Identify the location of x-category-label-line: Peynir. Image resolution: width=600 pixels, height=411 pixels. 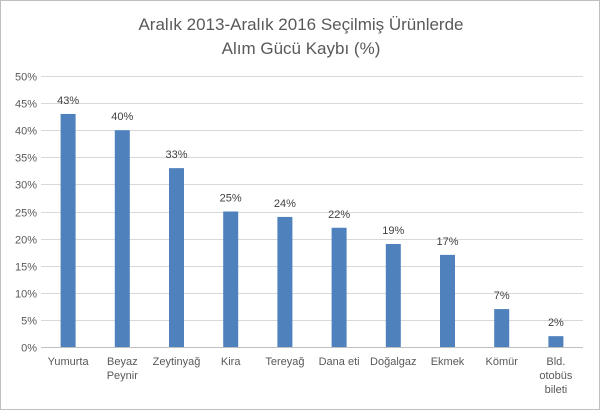
(123, 376).